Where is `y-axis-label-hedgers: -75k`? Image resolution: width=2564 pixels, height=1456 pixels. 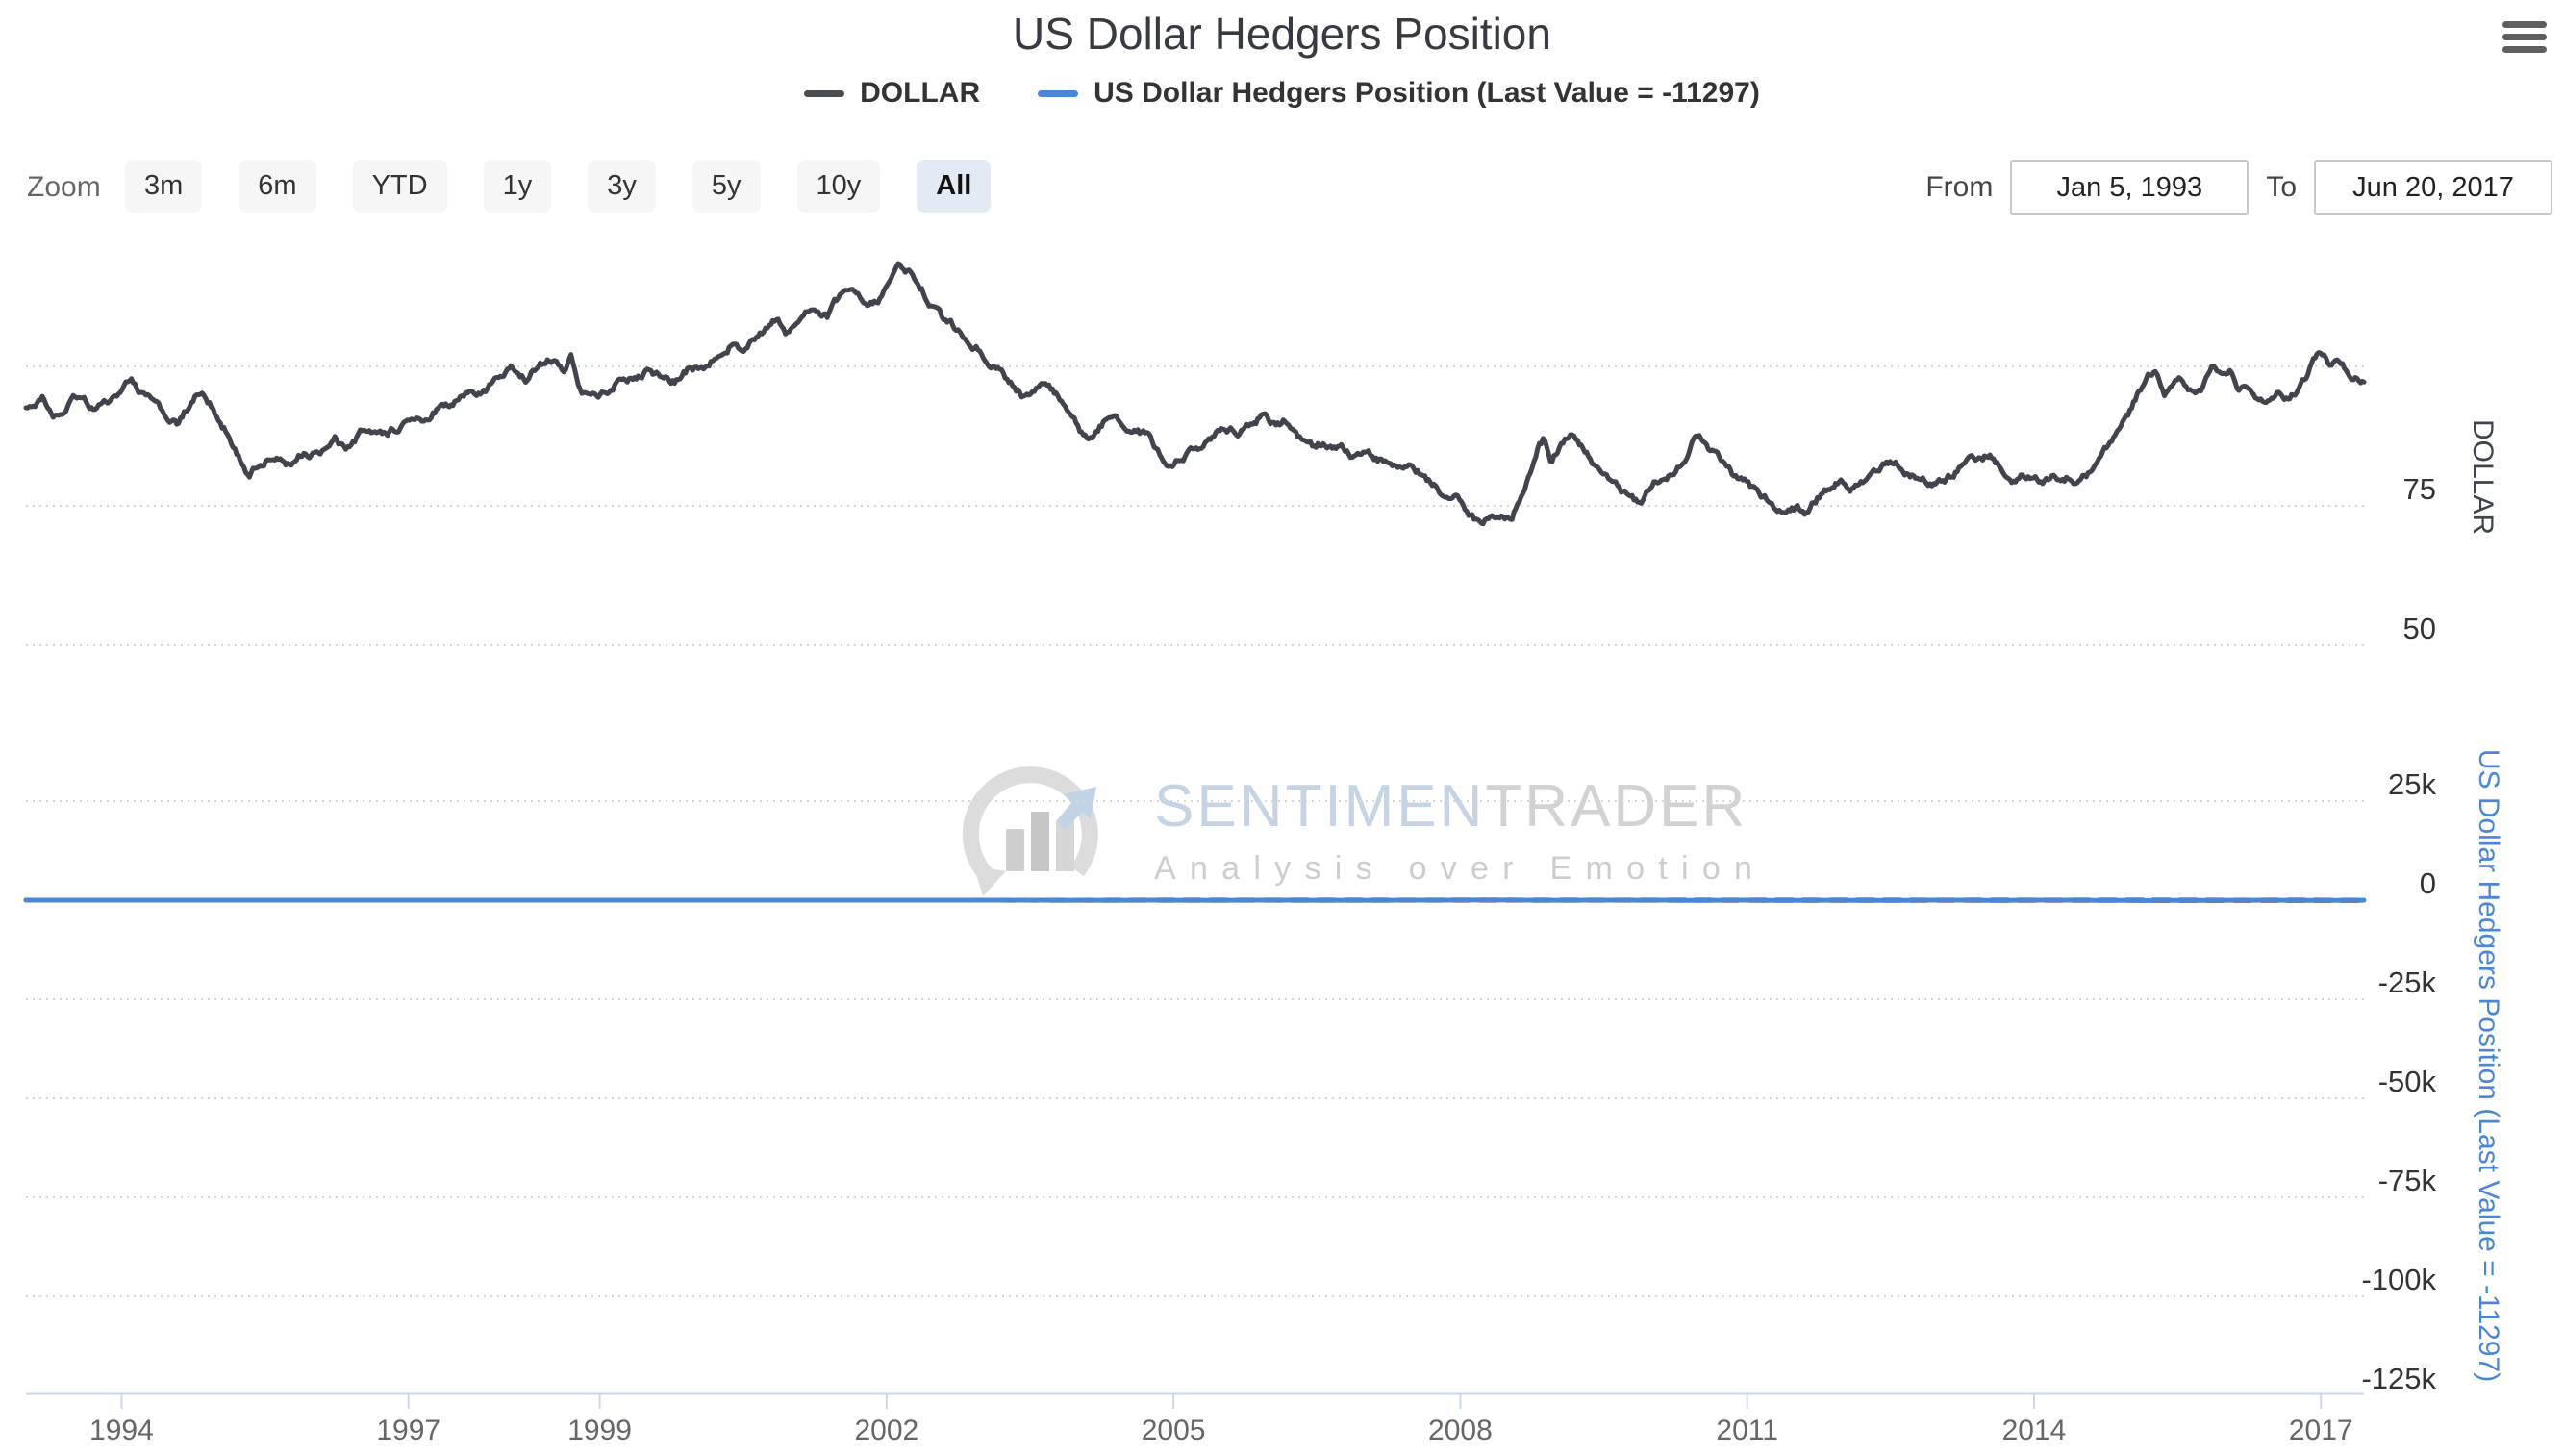 y-axis-label-hedgers: -75k is located at coordinates (2407, 1180).